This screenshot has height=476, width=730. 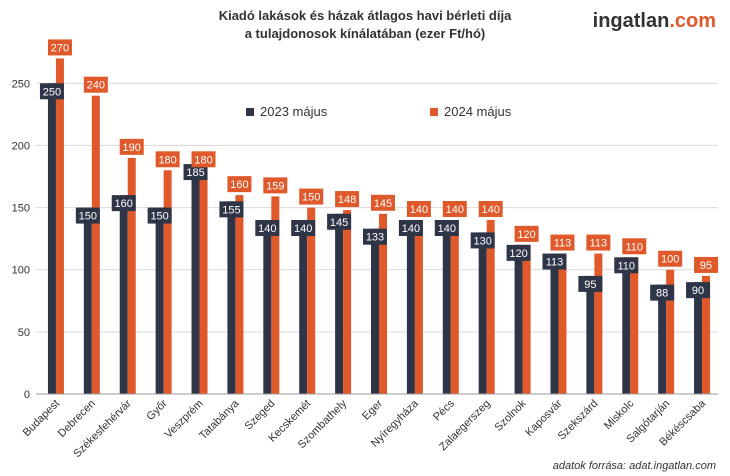 I want to click on data-label-2023-9: 133, so click(x=375, y=238).